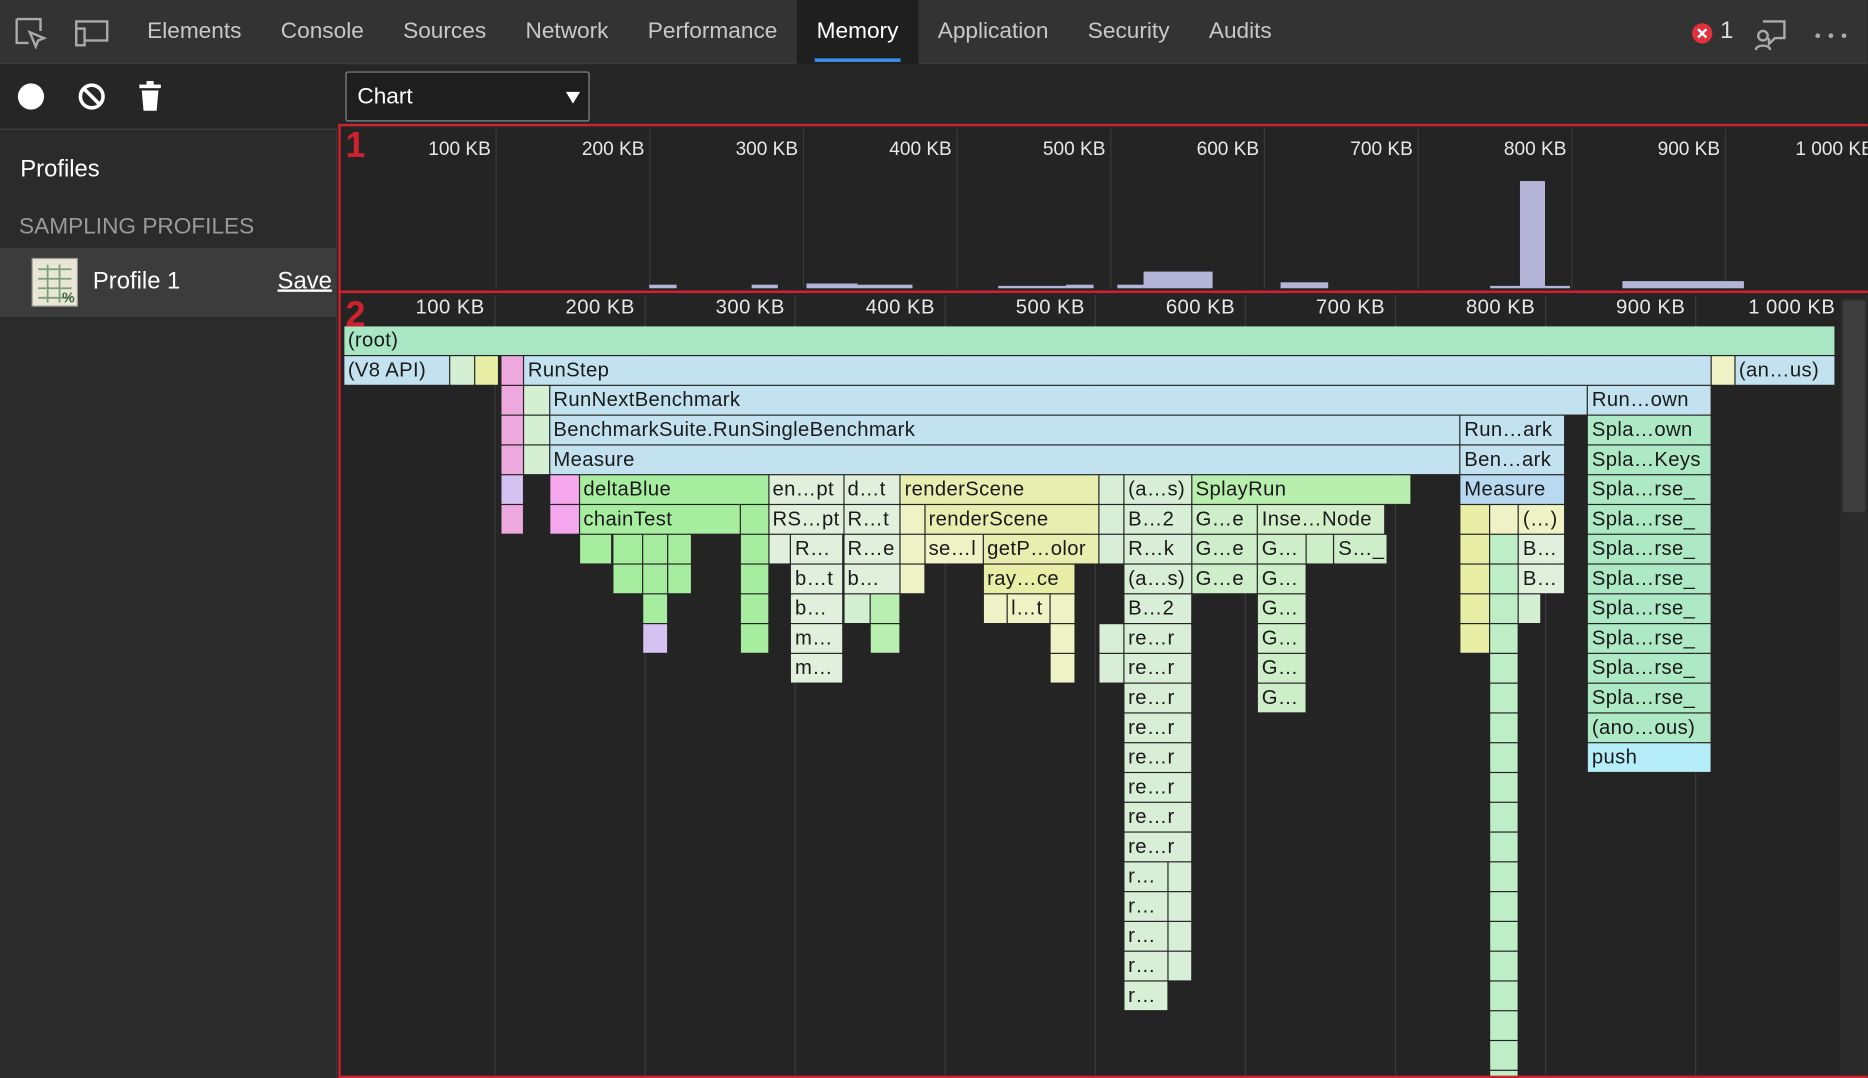 This screenshot has height=1078, width=1868. I want to click on device-icon, so click(92, 33).